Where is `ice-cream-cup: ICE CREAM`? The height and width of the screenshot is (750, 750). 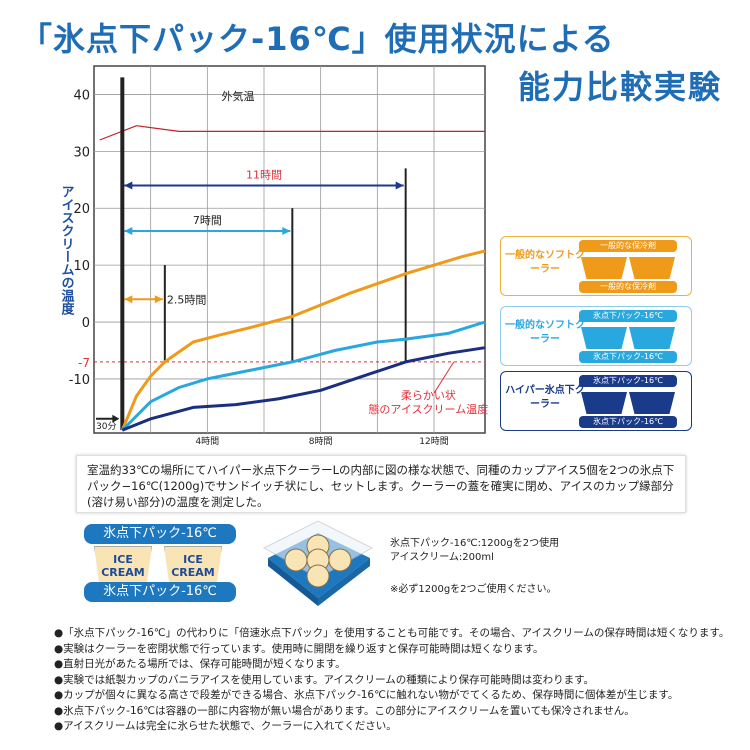
ice-cream-cup: ICE CREAM is located at coordinates (193, 567).